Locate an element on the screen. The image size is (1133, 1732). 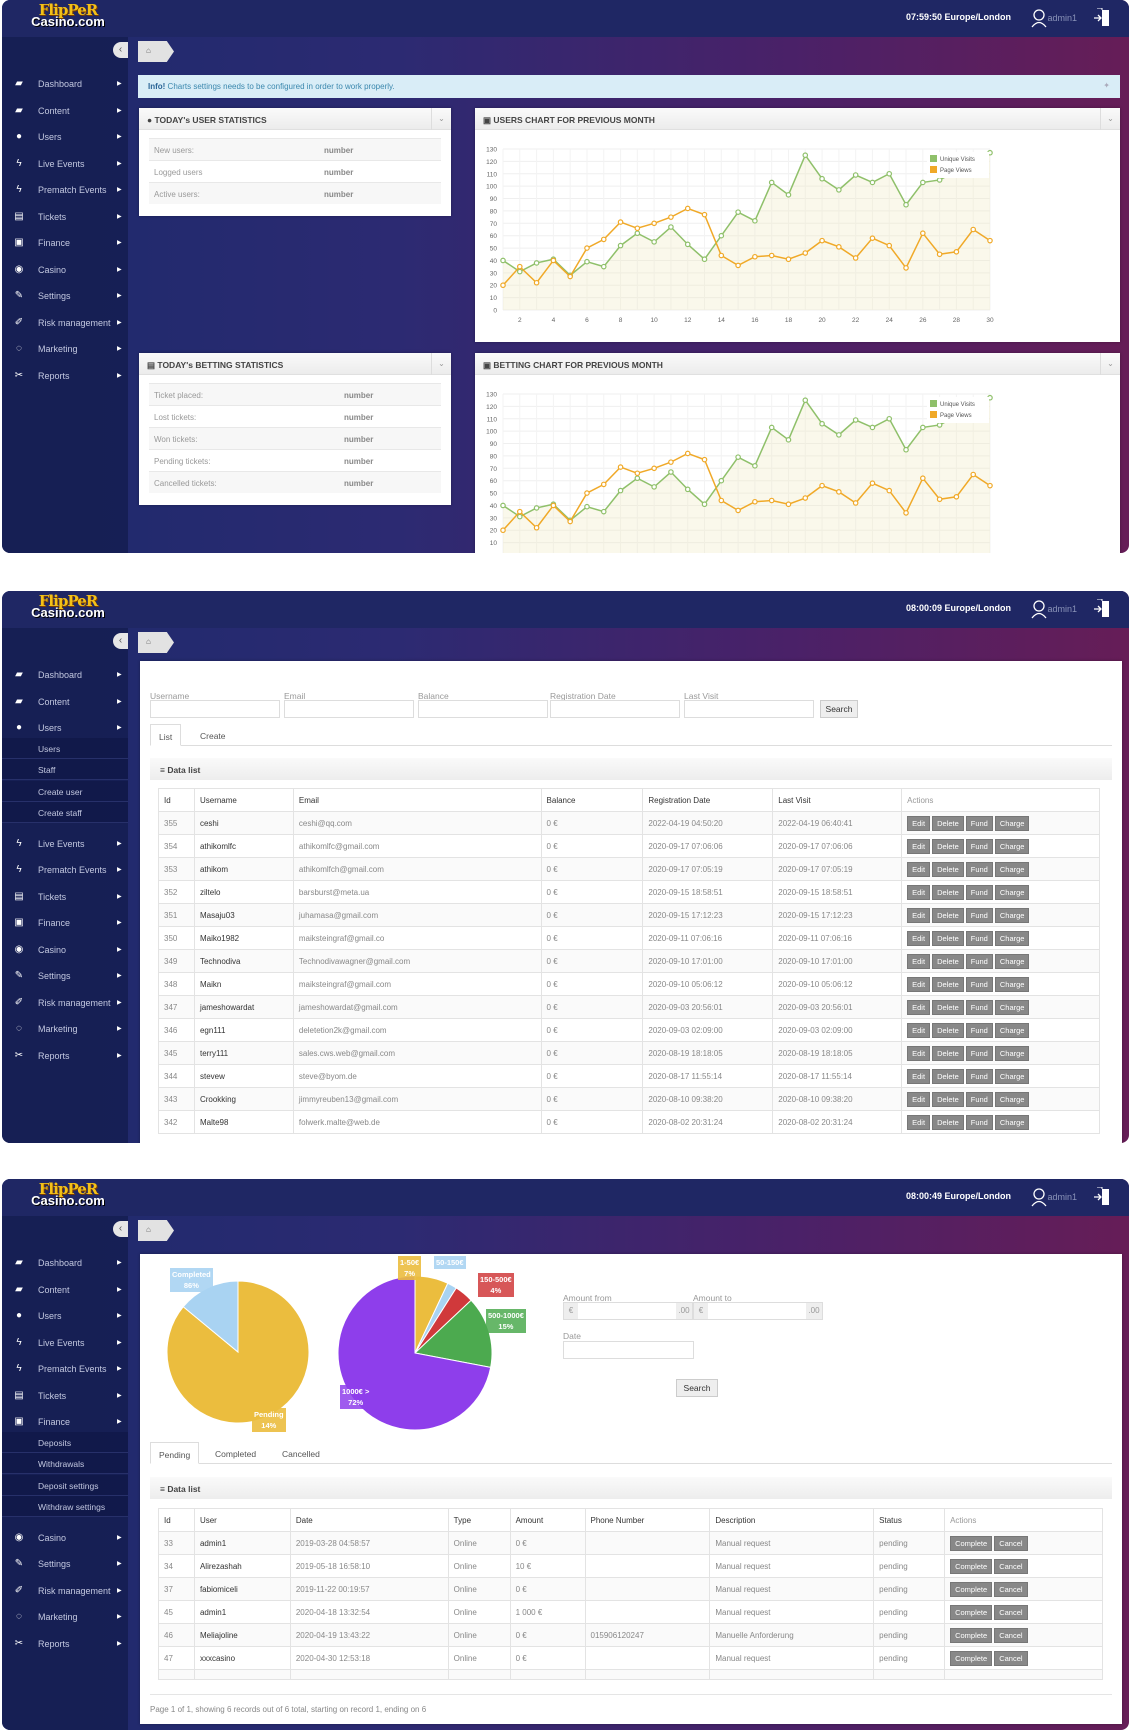
amount-to-input: € .00 is located at coordinates (758, 1311).